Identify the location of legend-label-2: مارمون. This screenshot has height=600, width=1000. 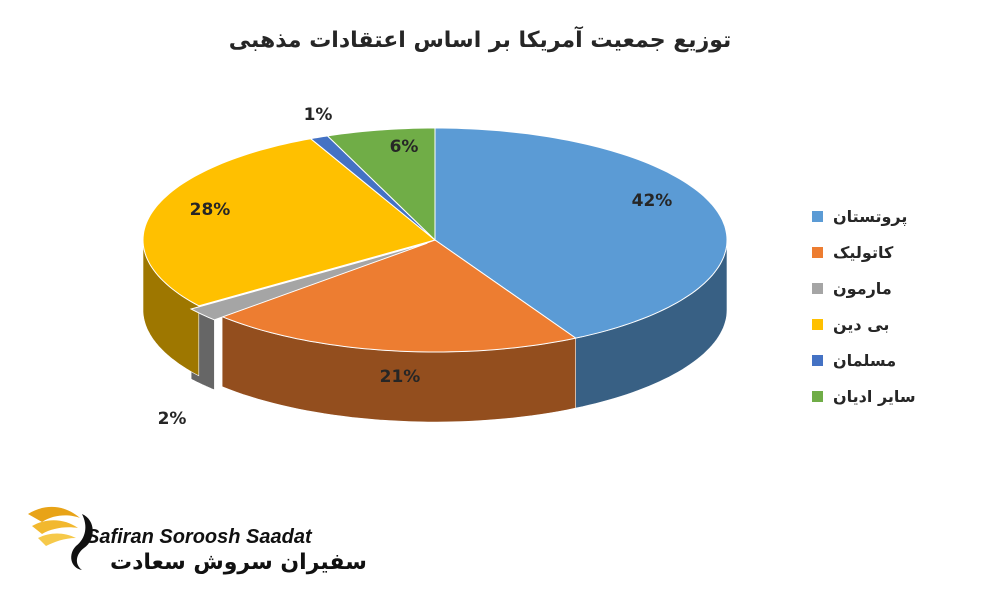
(862, 288).